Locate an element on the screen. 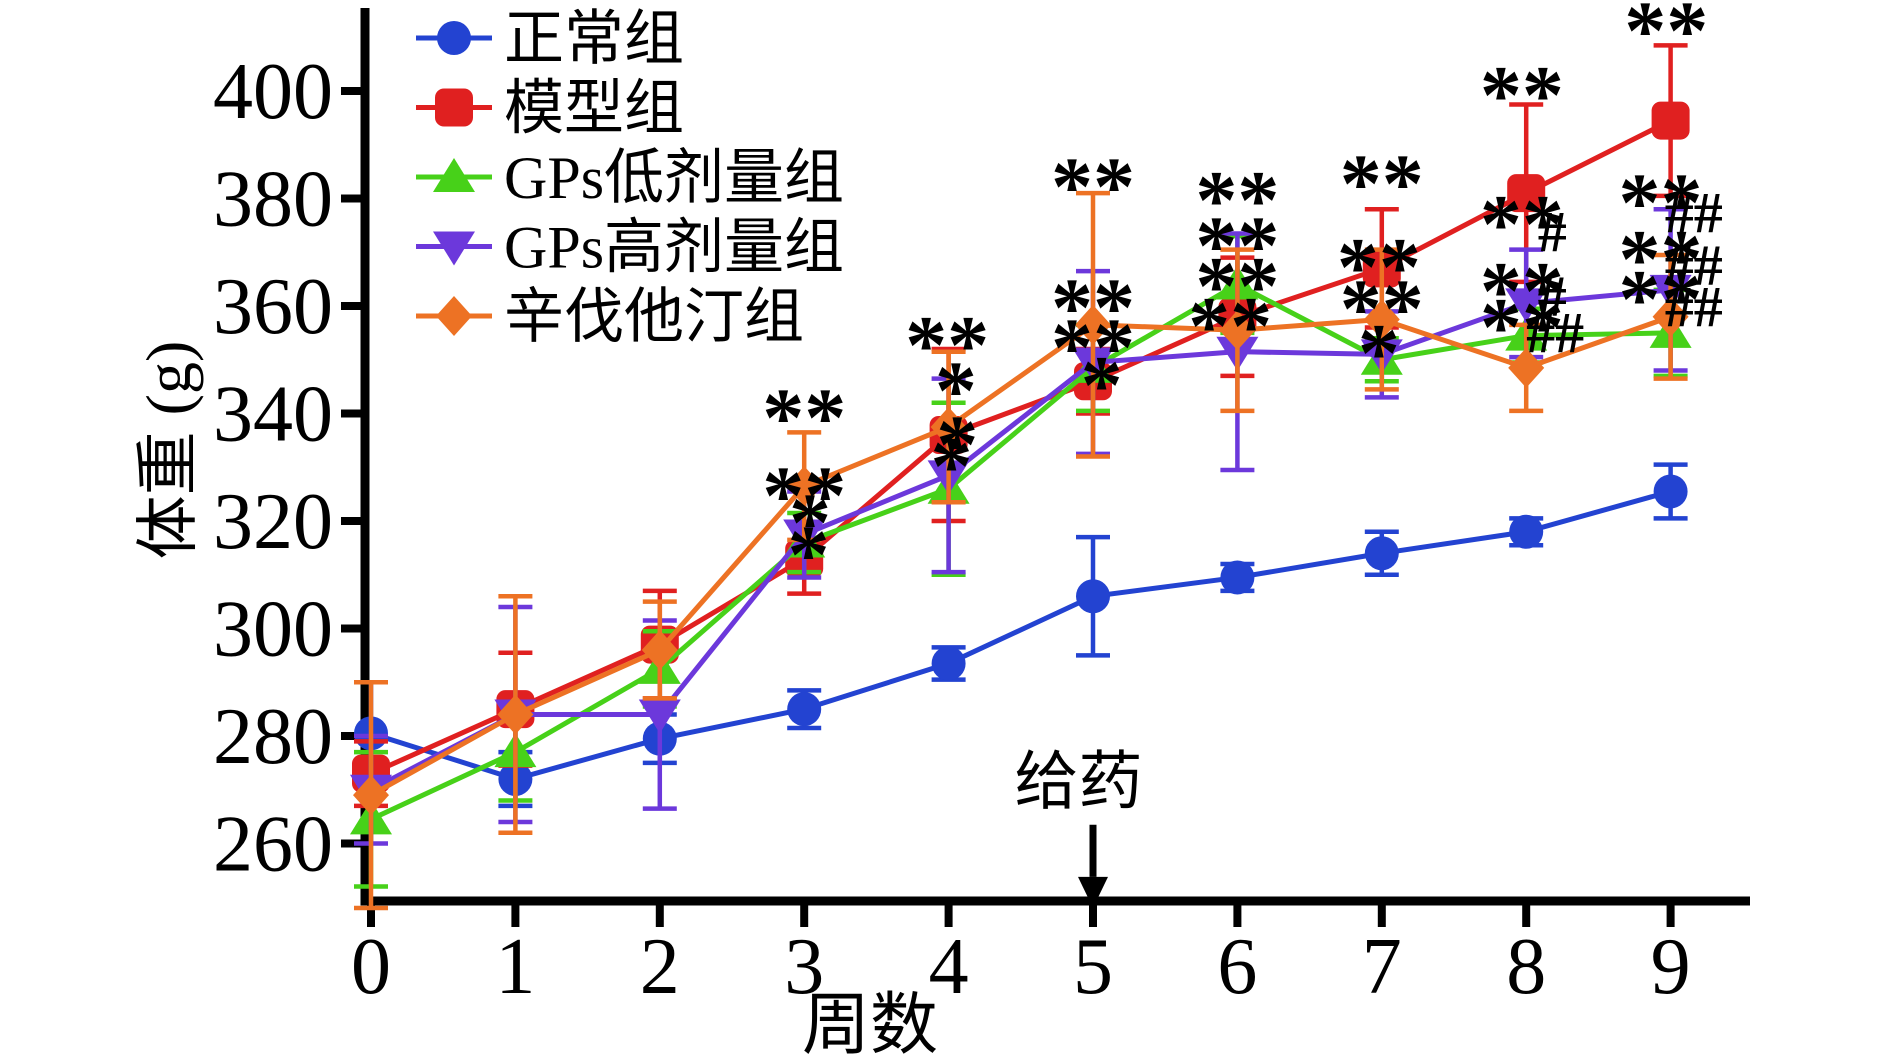 The image size is (1890, 1064). legend-item-正常组: 正常组 is located at coordinates (550, 39).